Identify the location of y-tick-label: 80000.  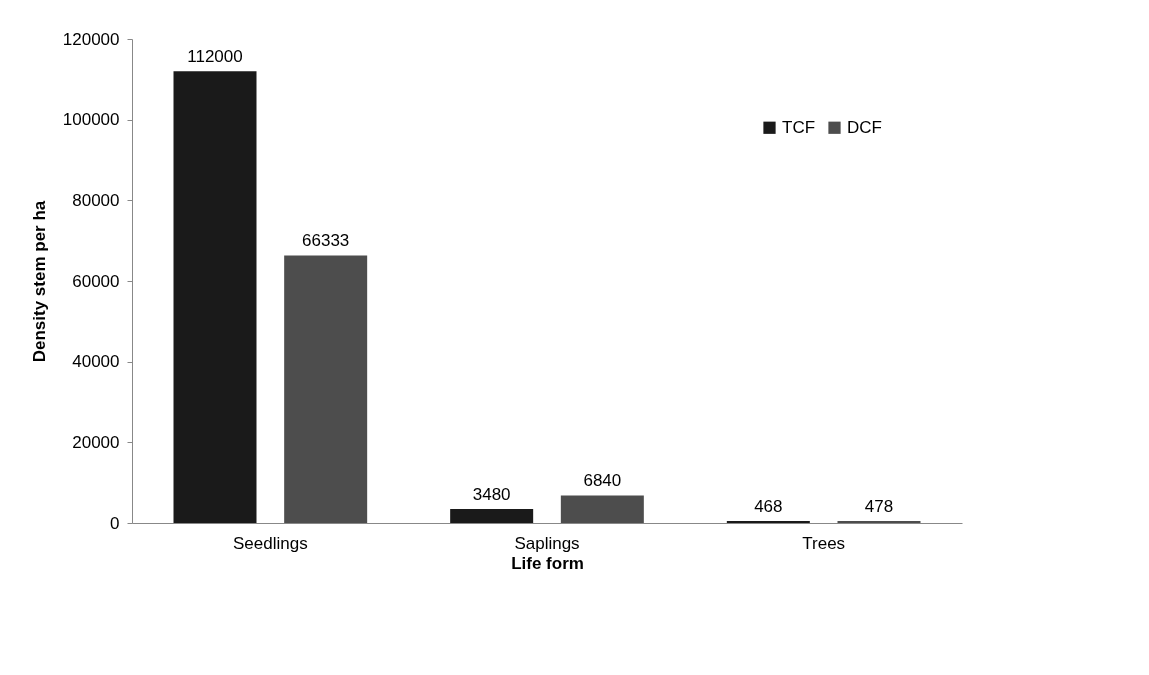
(96, 200).